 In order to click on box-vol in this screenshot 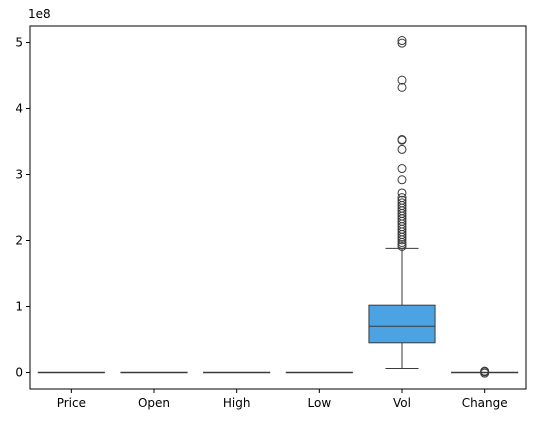, I will do `click(402, 203)`.